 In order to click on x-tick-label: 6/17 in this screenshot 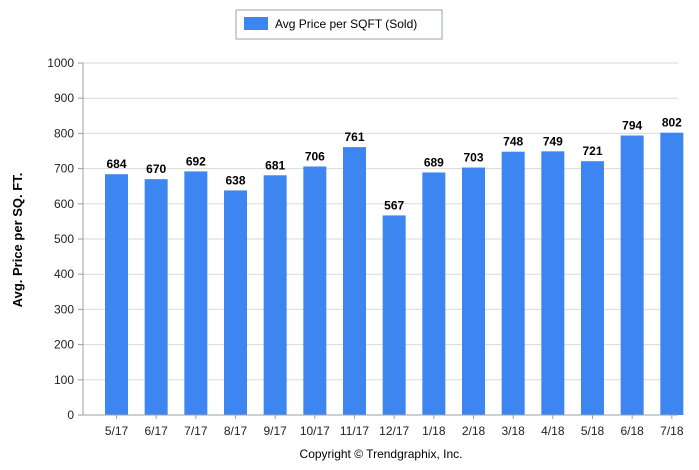, I will do `click(156, 431)`.